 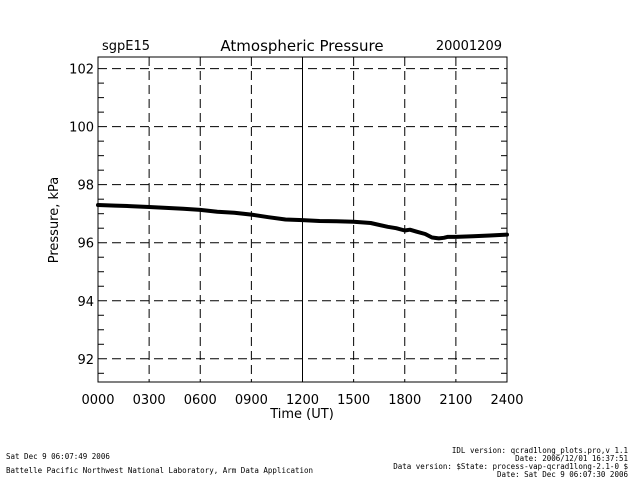 What do you see at coordinates (571, 458) in the screenshot?
I see `footer-idl-date: Date: 2006/12/01 16:37:51` at bounding box center [571, 458].